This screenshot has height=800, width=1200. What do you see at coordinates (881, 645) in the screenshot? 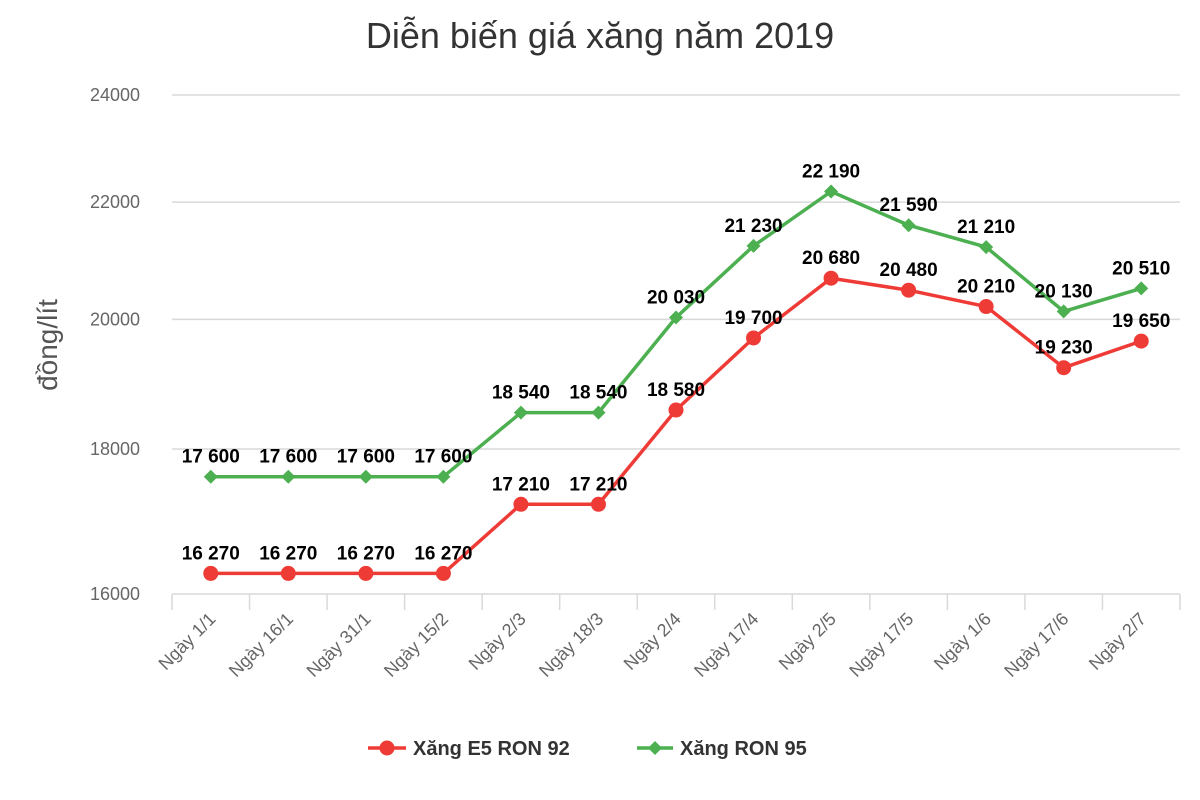
I see `x-tick-label: Ngày 17/5` at bounding box center [881, 645].